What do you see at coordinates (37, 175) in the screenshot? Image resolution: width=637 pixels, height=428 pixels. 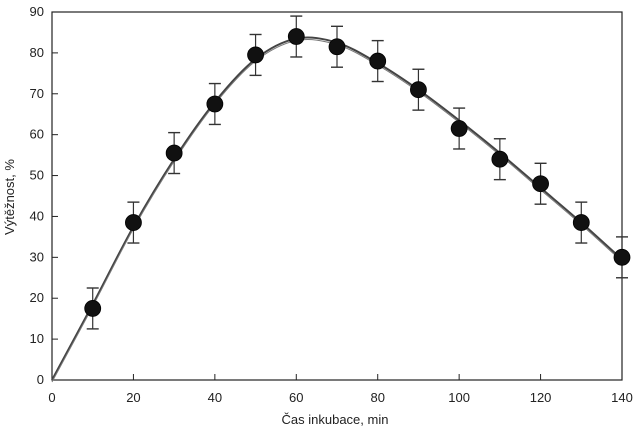 I see `y-tick-label: 50` at bounding box center [37, 175].